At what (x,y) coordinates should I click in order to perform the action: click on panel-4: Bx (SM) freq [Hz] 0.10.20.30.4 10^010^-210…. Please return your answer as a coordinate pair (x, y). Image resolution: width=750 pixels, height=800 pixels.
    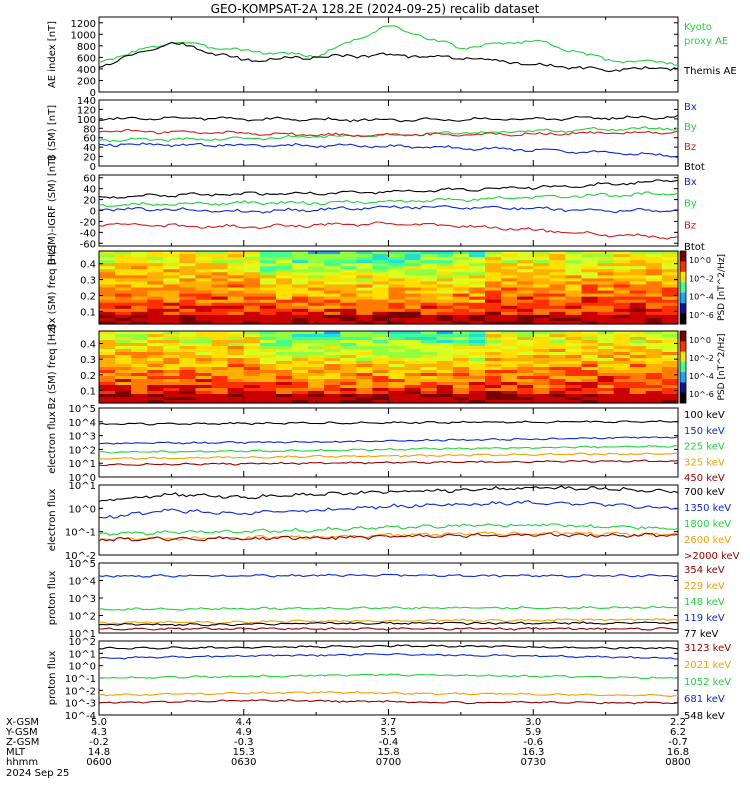
    Looking at the image, I should click on (387, 288).